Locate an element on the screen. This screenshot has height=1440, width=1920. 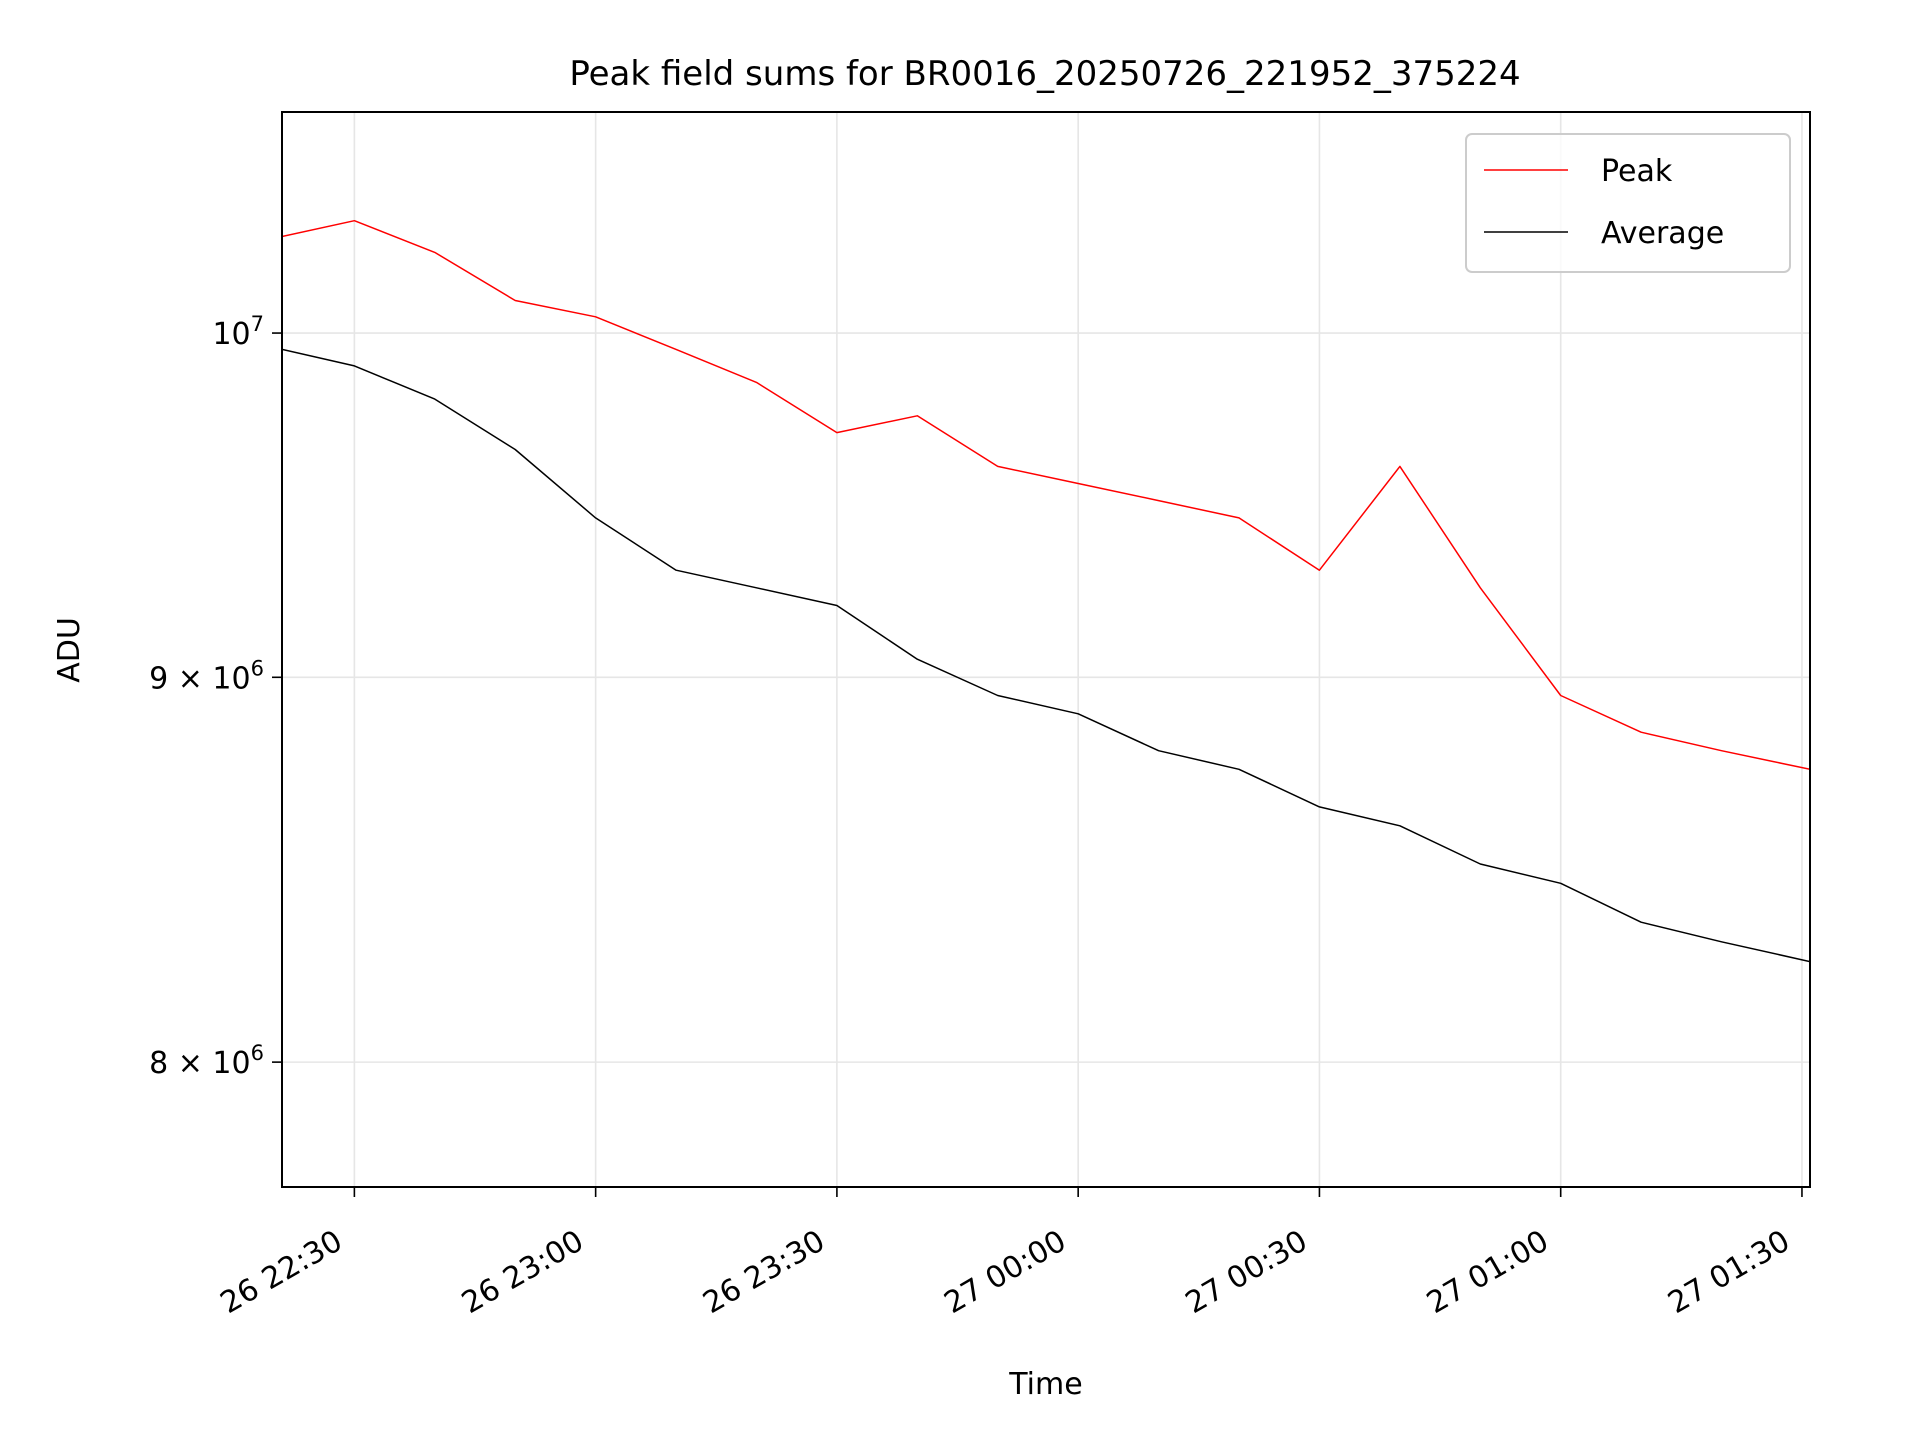
y-axis-label: ADU is located at coordinates (69, 650).